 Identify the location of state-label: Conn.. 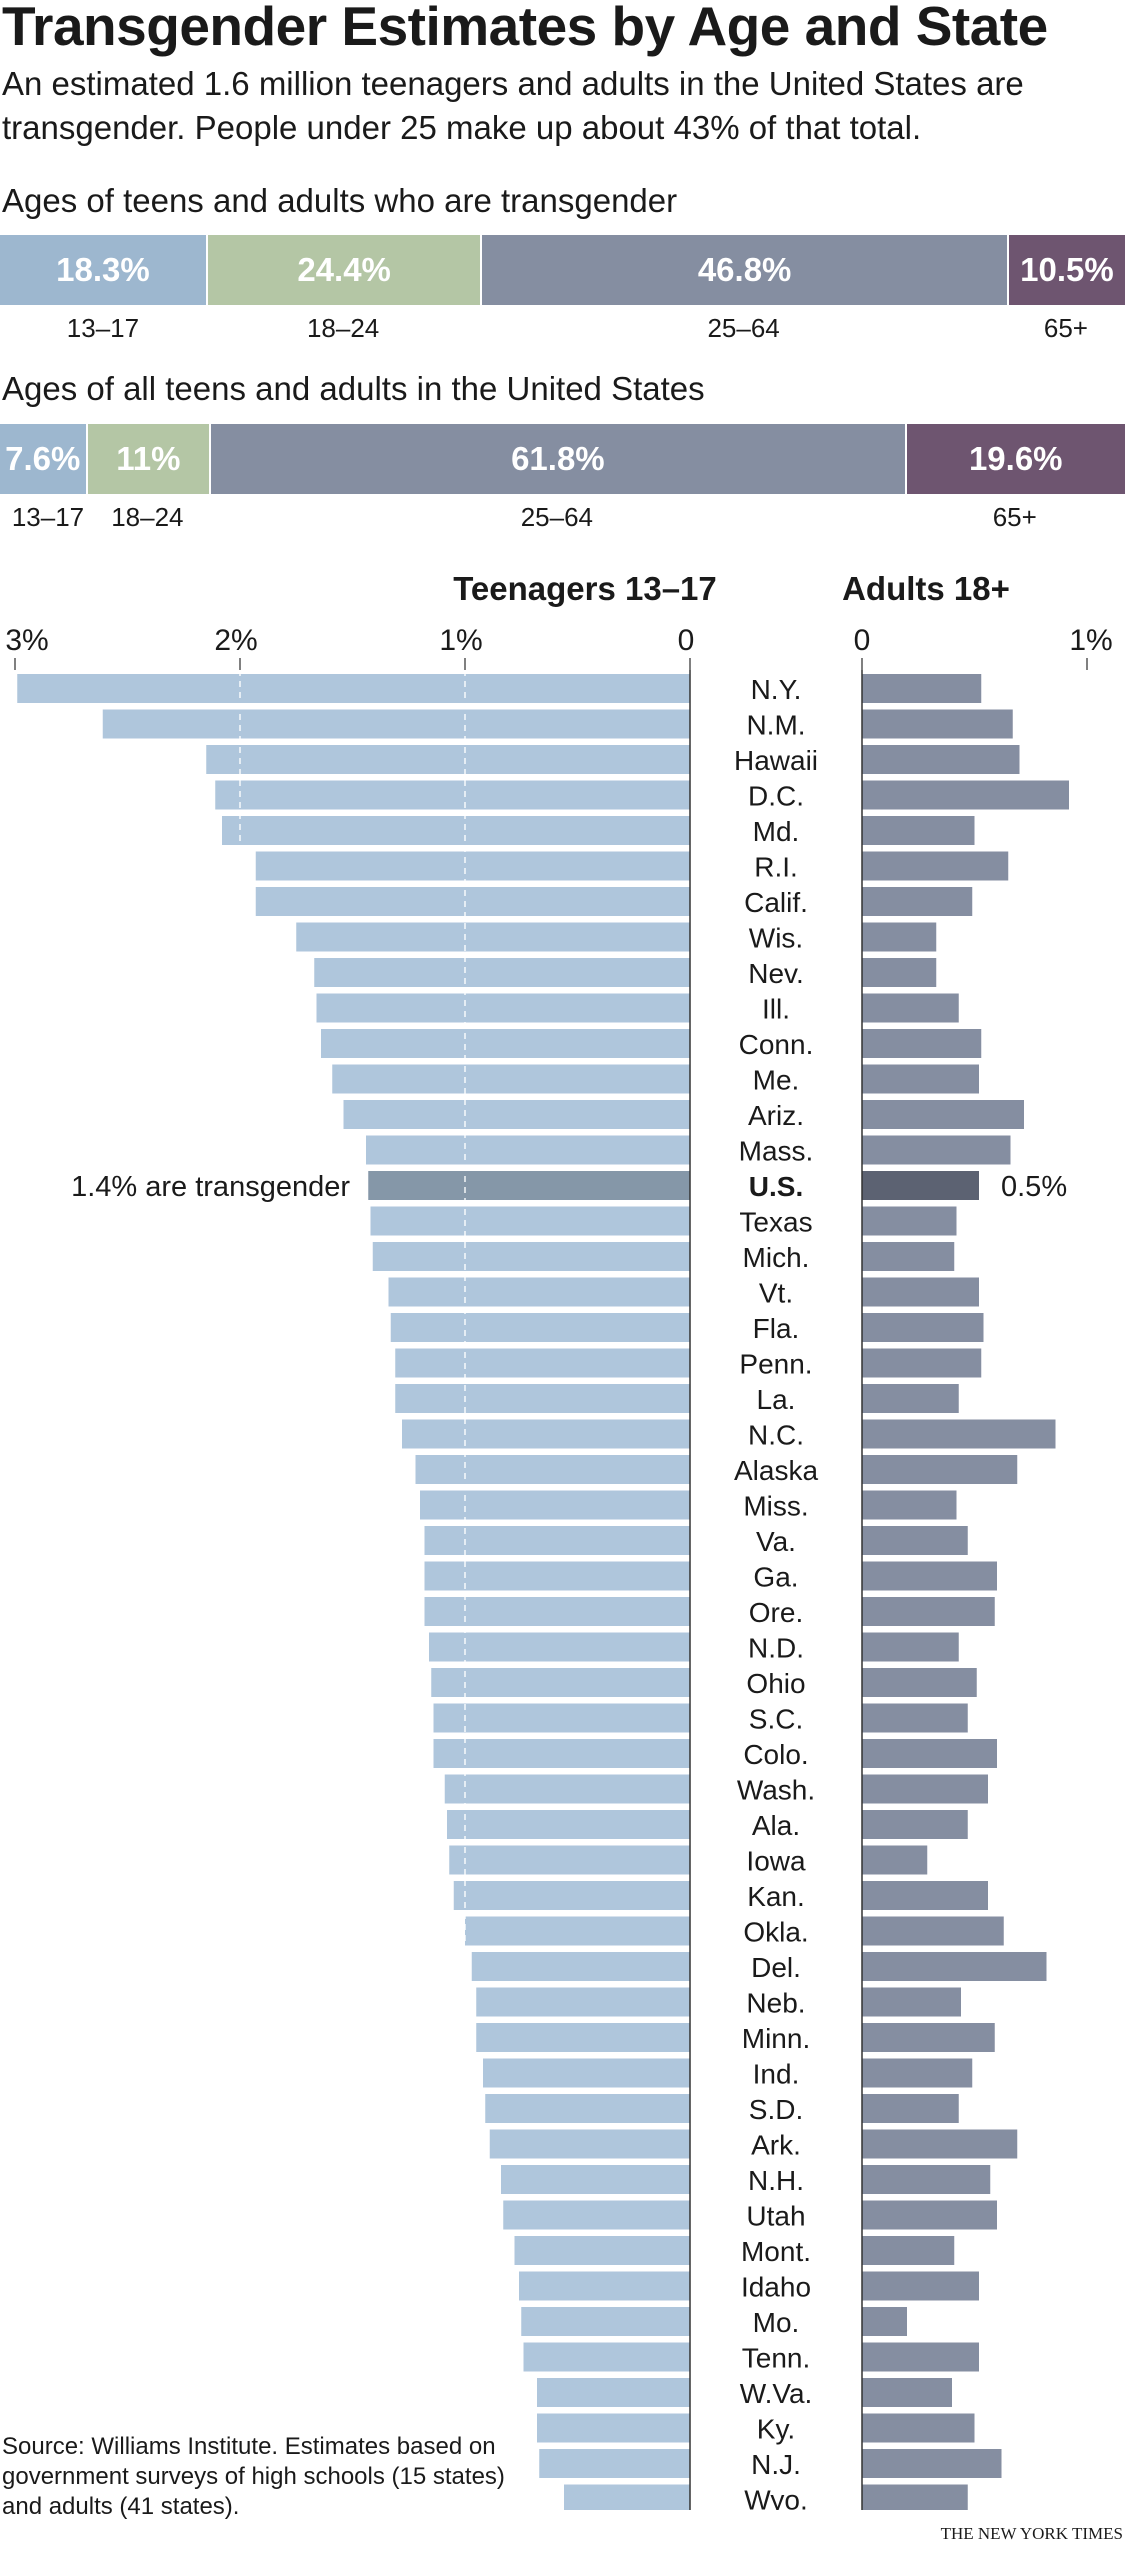
(776, 1044).